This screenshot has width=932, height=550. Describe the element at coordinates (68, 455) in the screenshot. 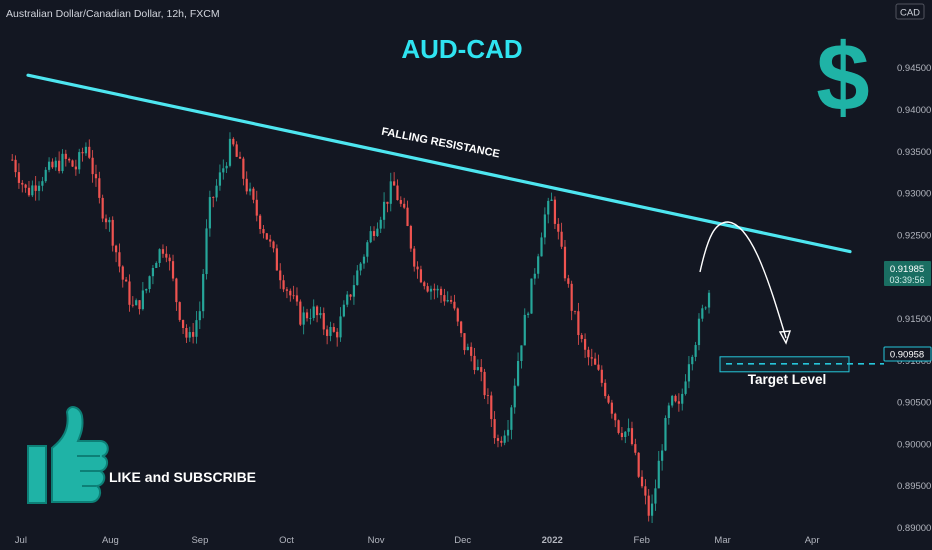

I see `thumbs-up-icon` at that location.